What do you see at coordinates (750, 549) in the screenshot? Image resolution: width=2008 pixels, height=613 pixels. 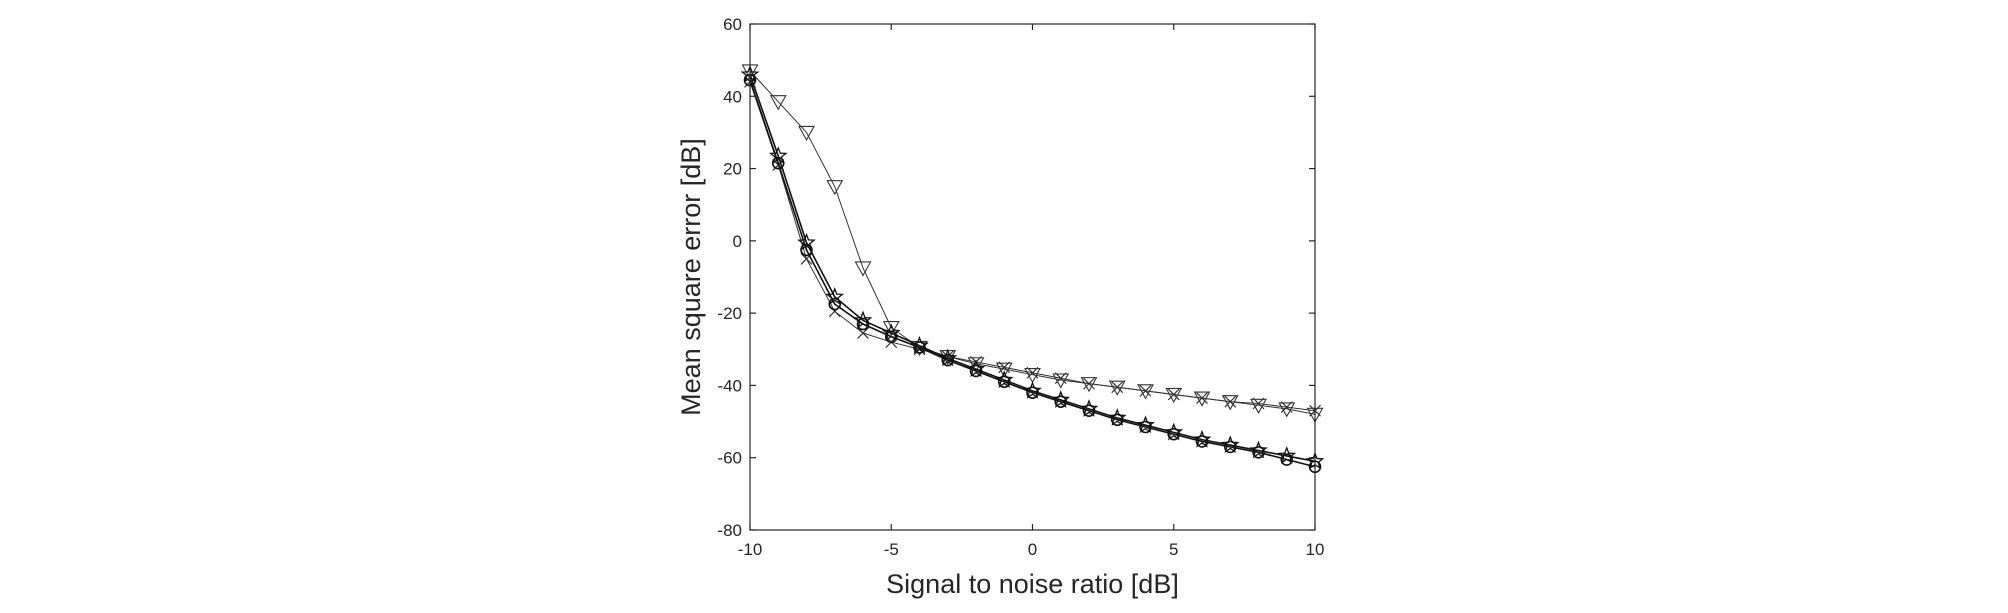 I see `x-tick-label: -10` at bounding box center [750, 549].